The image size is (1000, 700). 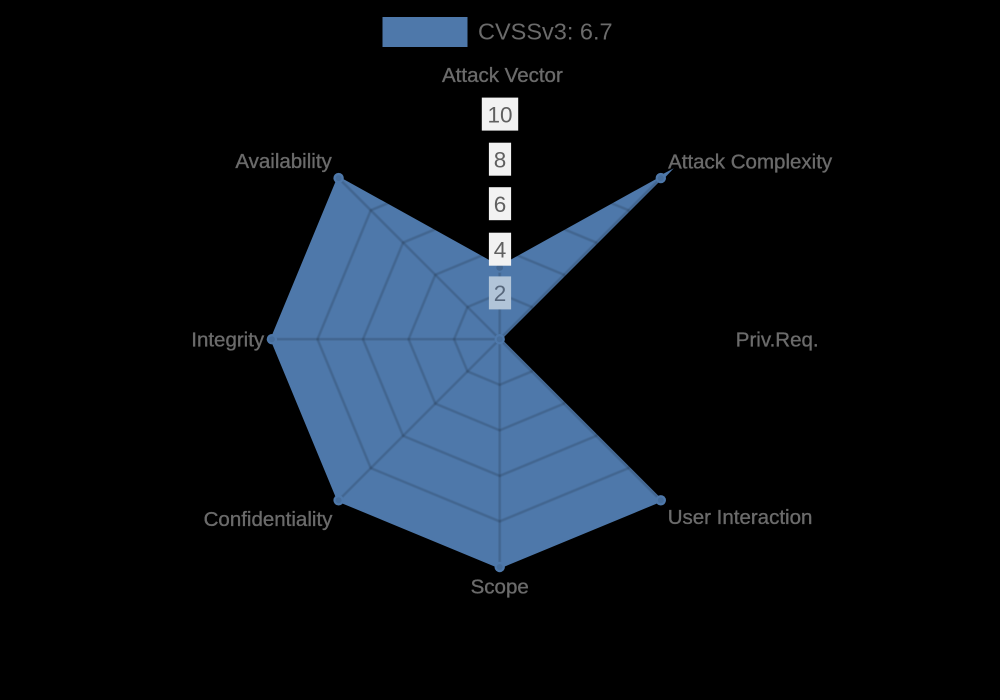 What do you see at coordinates (777, 340) in the screenshot?
I see `svg-text: Priv.Req.` at bounding box center [777, 340].